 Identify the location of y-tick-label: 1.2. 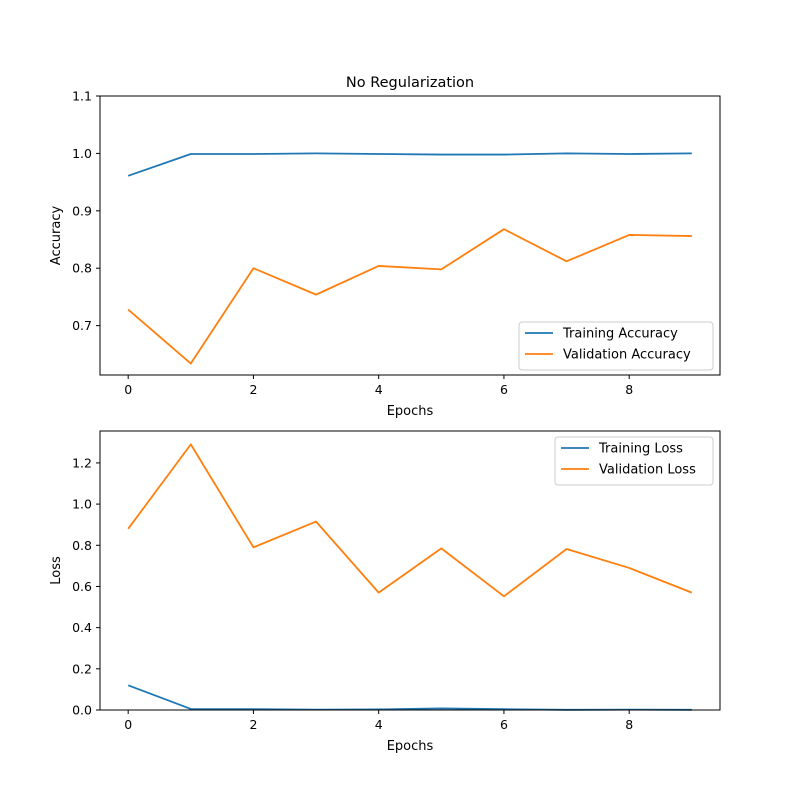
(82, 462).